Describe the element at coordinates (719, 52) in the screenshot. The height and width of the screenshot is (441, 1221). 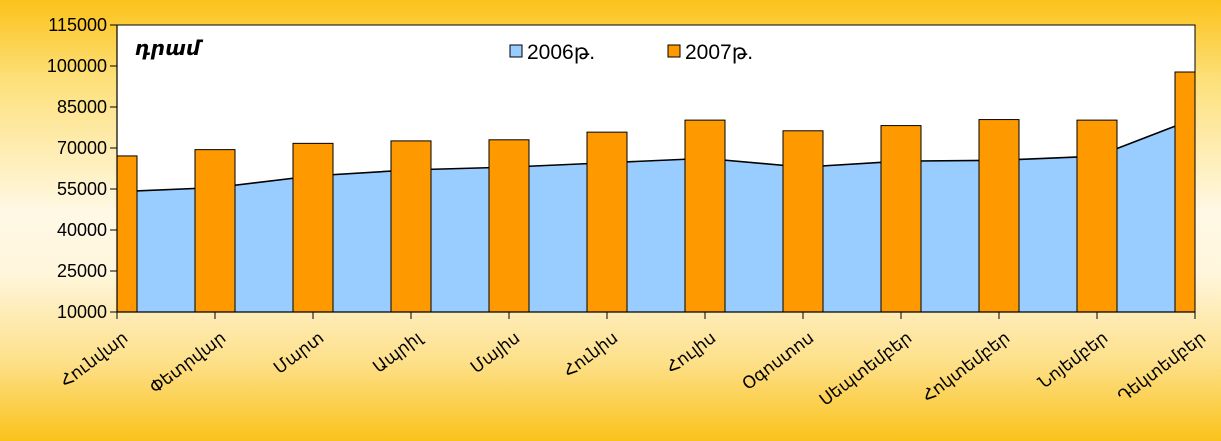
I see `legend-label-2007: 2007թ.` at that location.